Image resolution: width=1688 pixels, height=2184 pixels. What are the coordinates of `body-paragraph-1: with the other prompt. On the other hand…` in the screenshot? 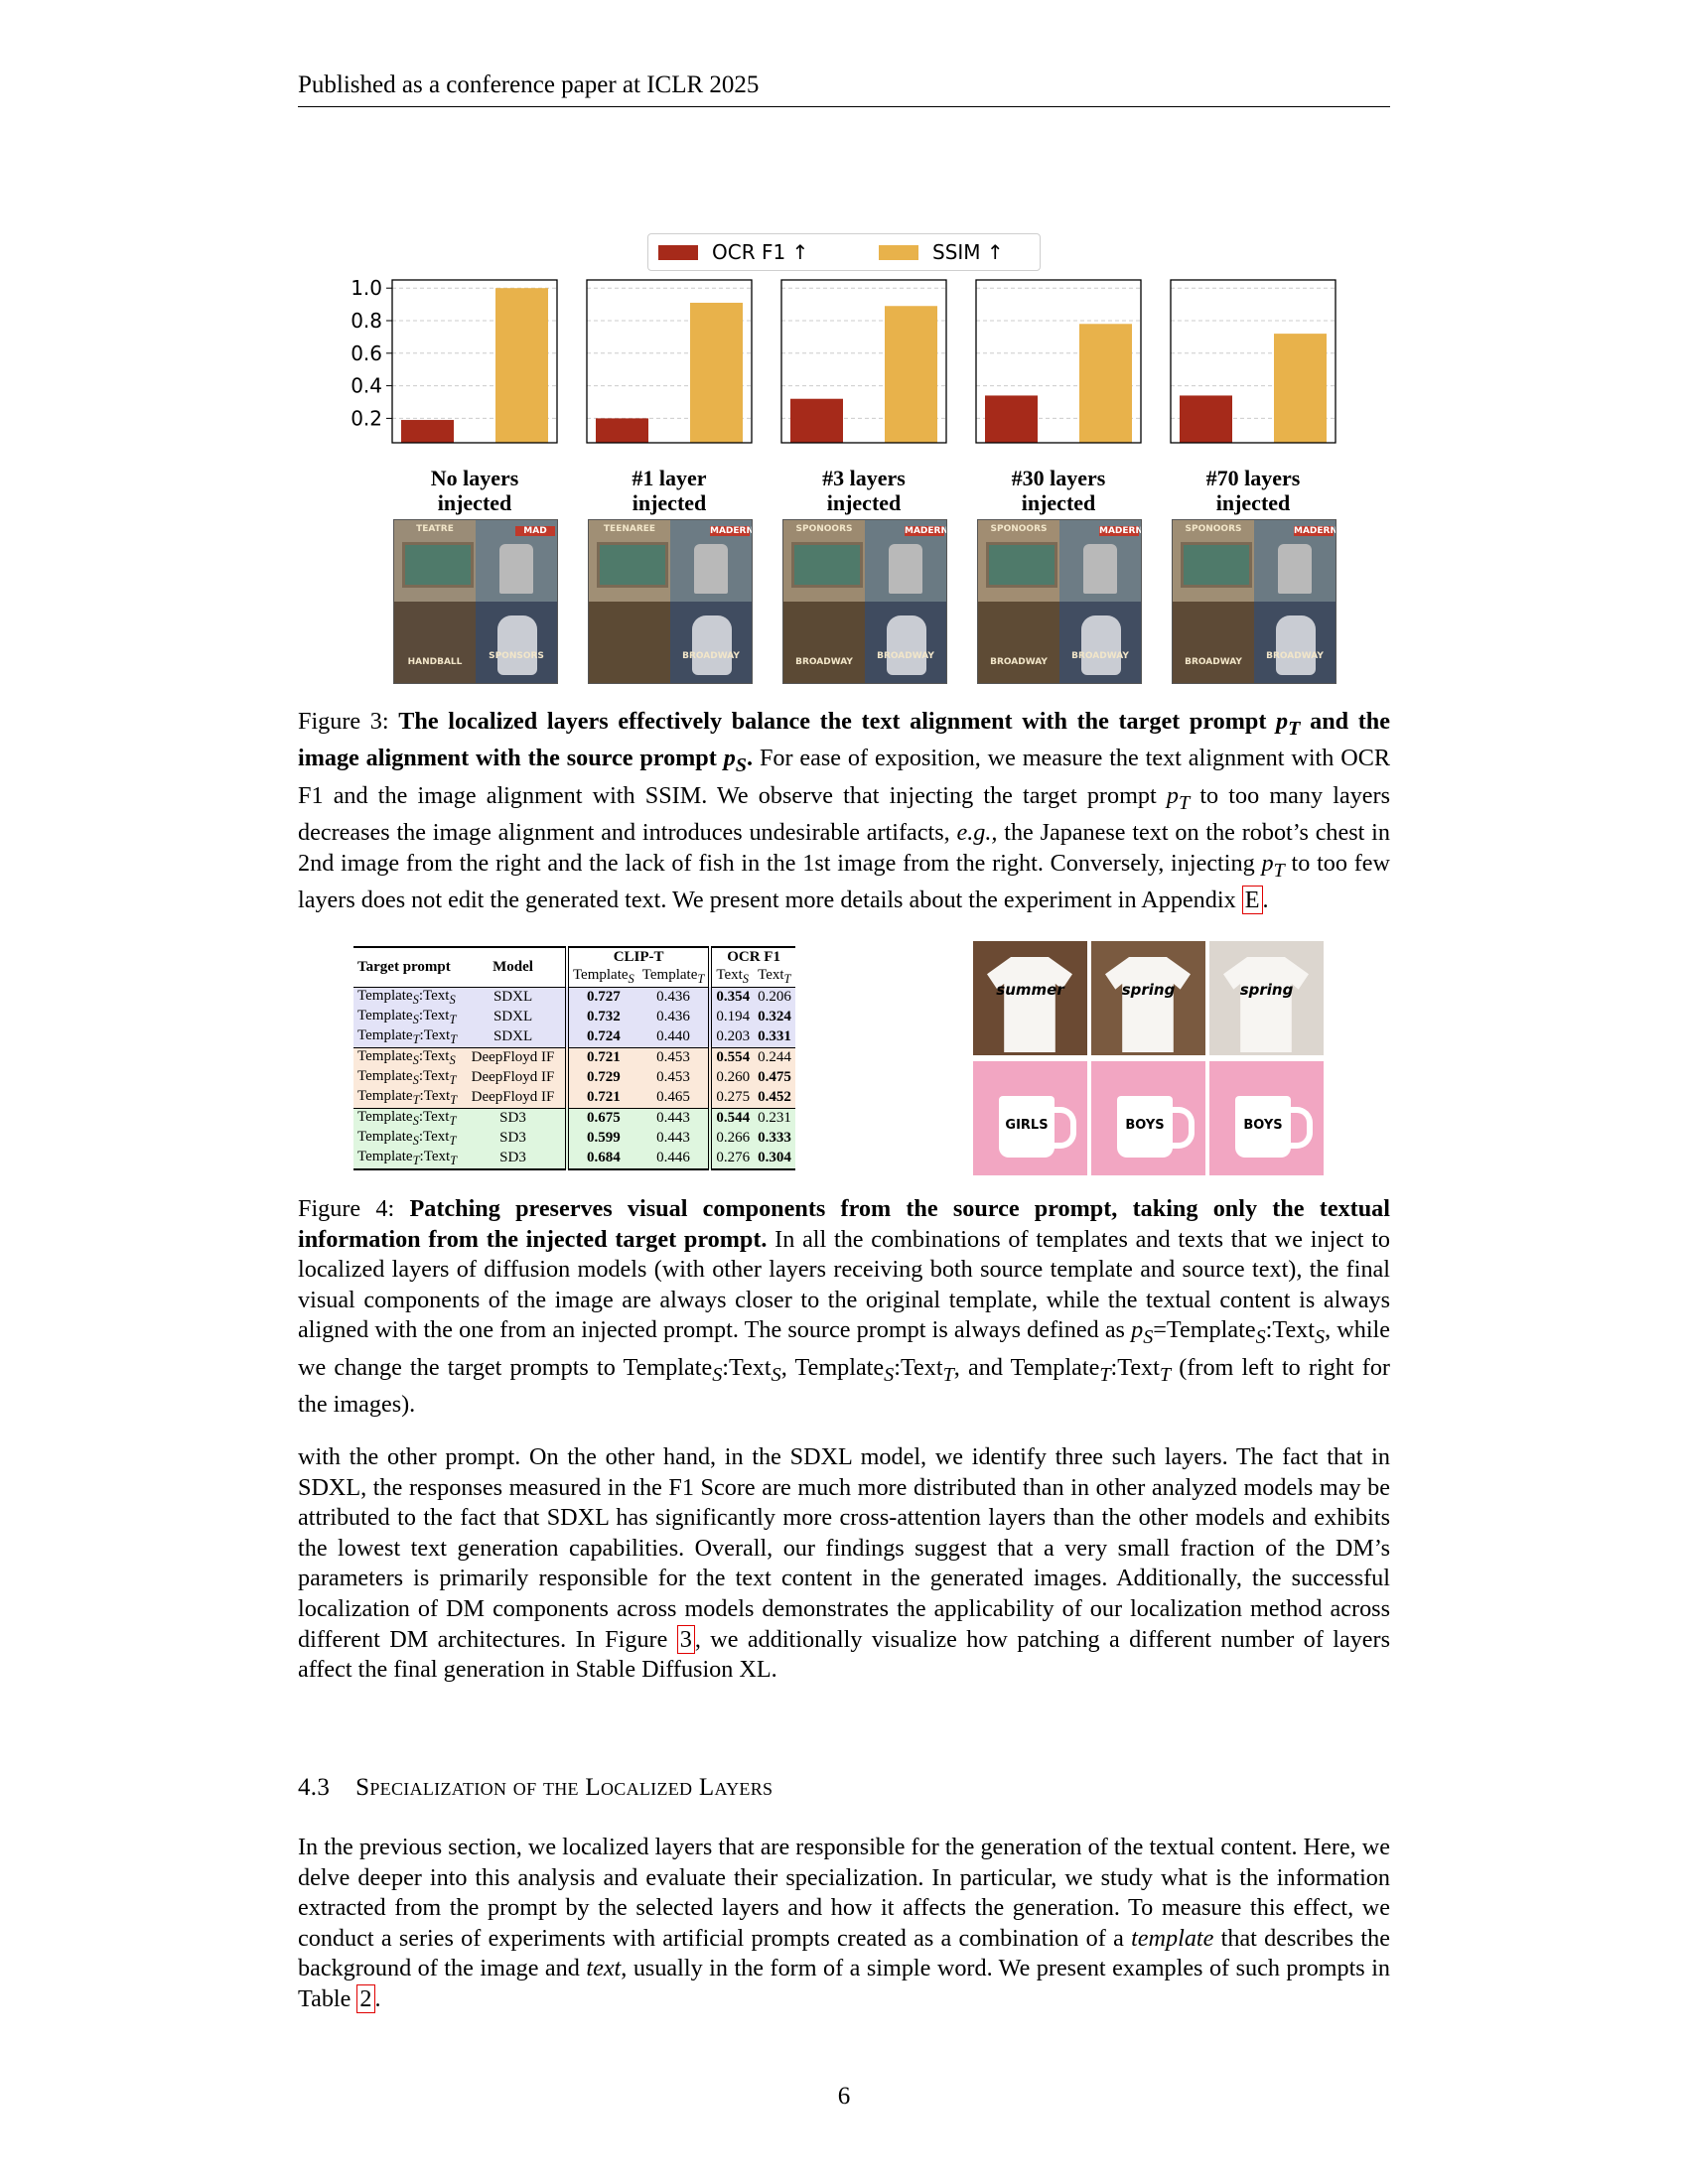 It's located at (844, 1563).